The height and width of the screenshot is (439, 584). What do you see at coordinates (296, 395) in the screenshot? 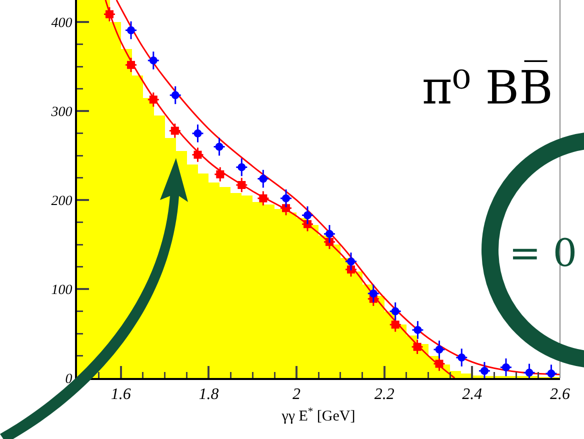
I see `x-tick-label: 2` at bounding box center [296, 395].